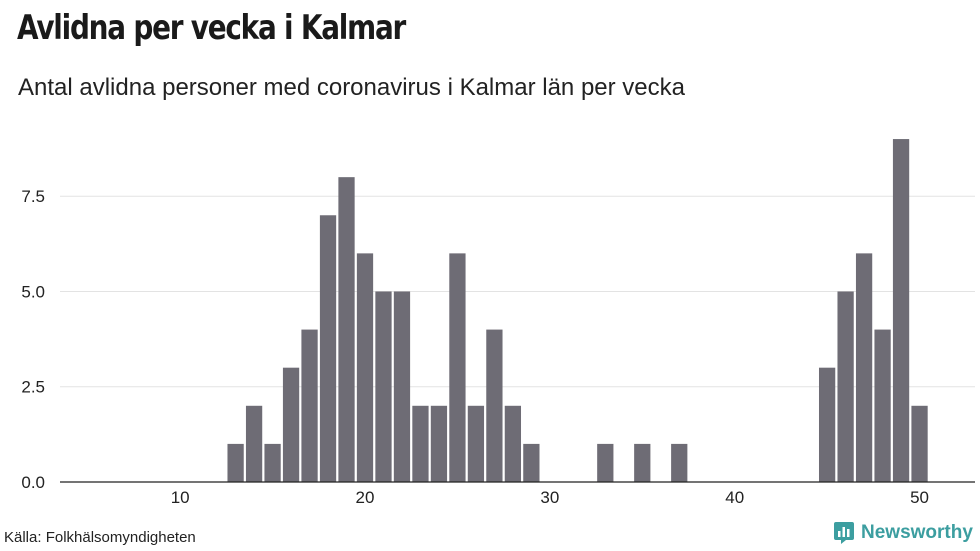 Image resolution: width=980 pixels, height=551 pixels. Describe the element at coordinates (33, 387) in the screenshot. I see `y-tick-label: 2.5` at that location.